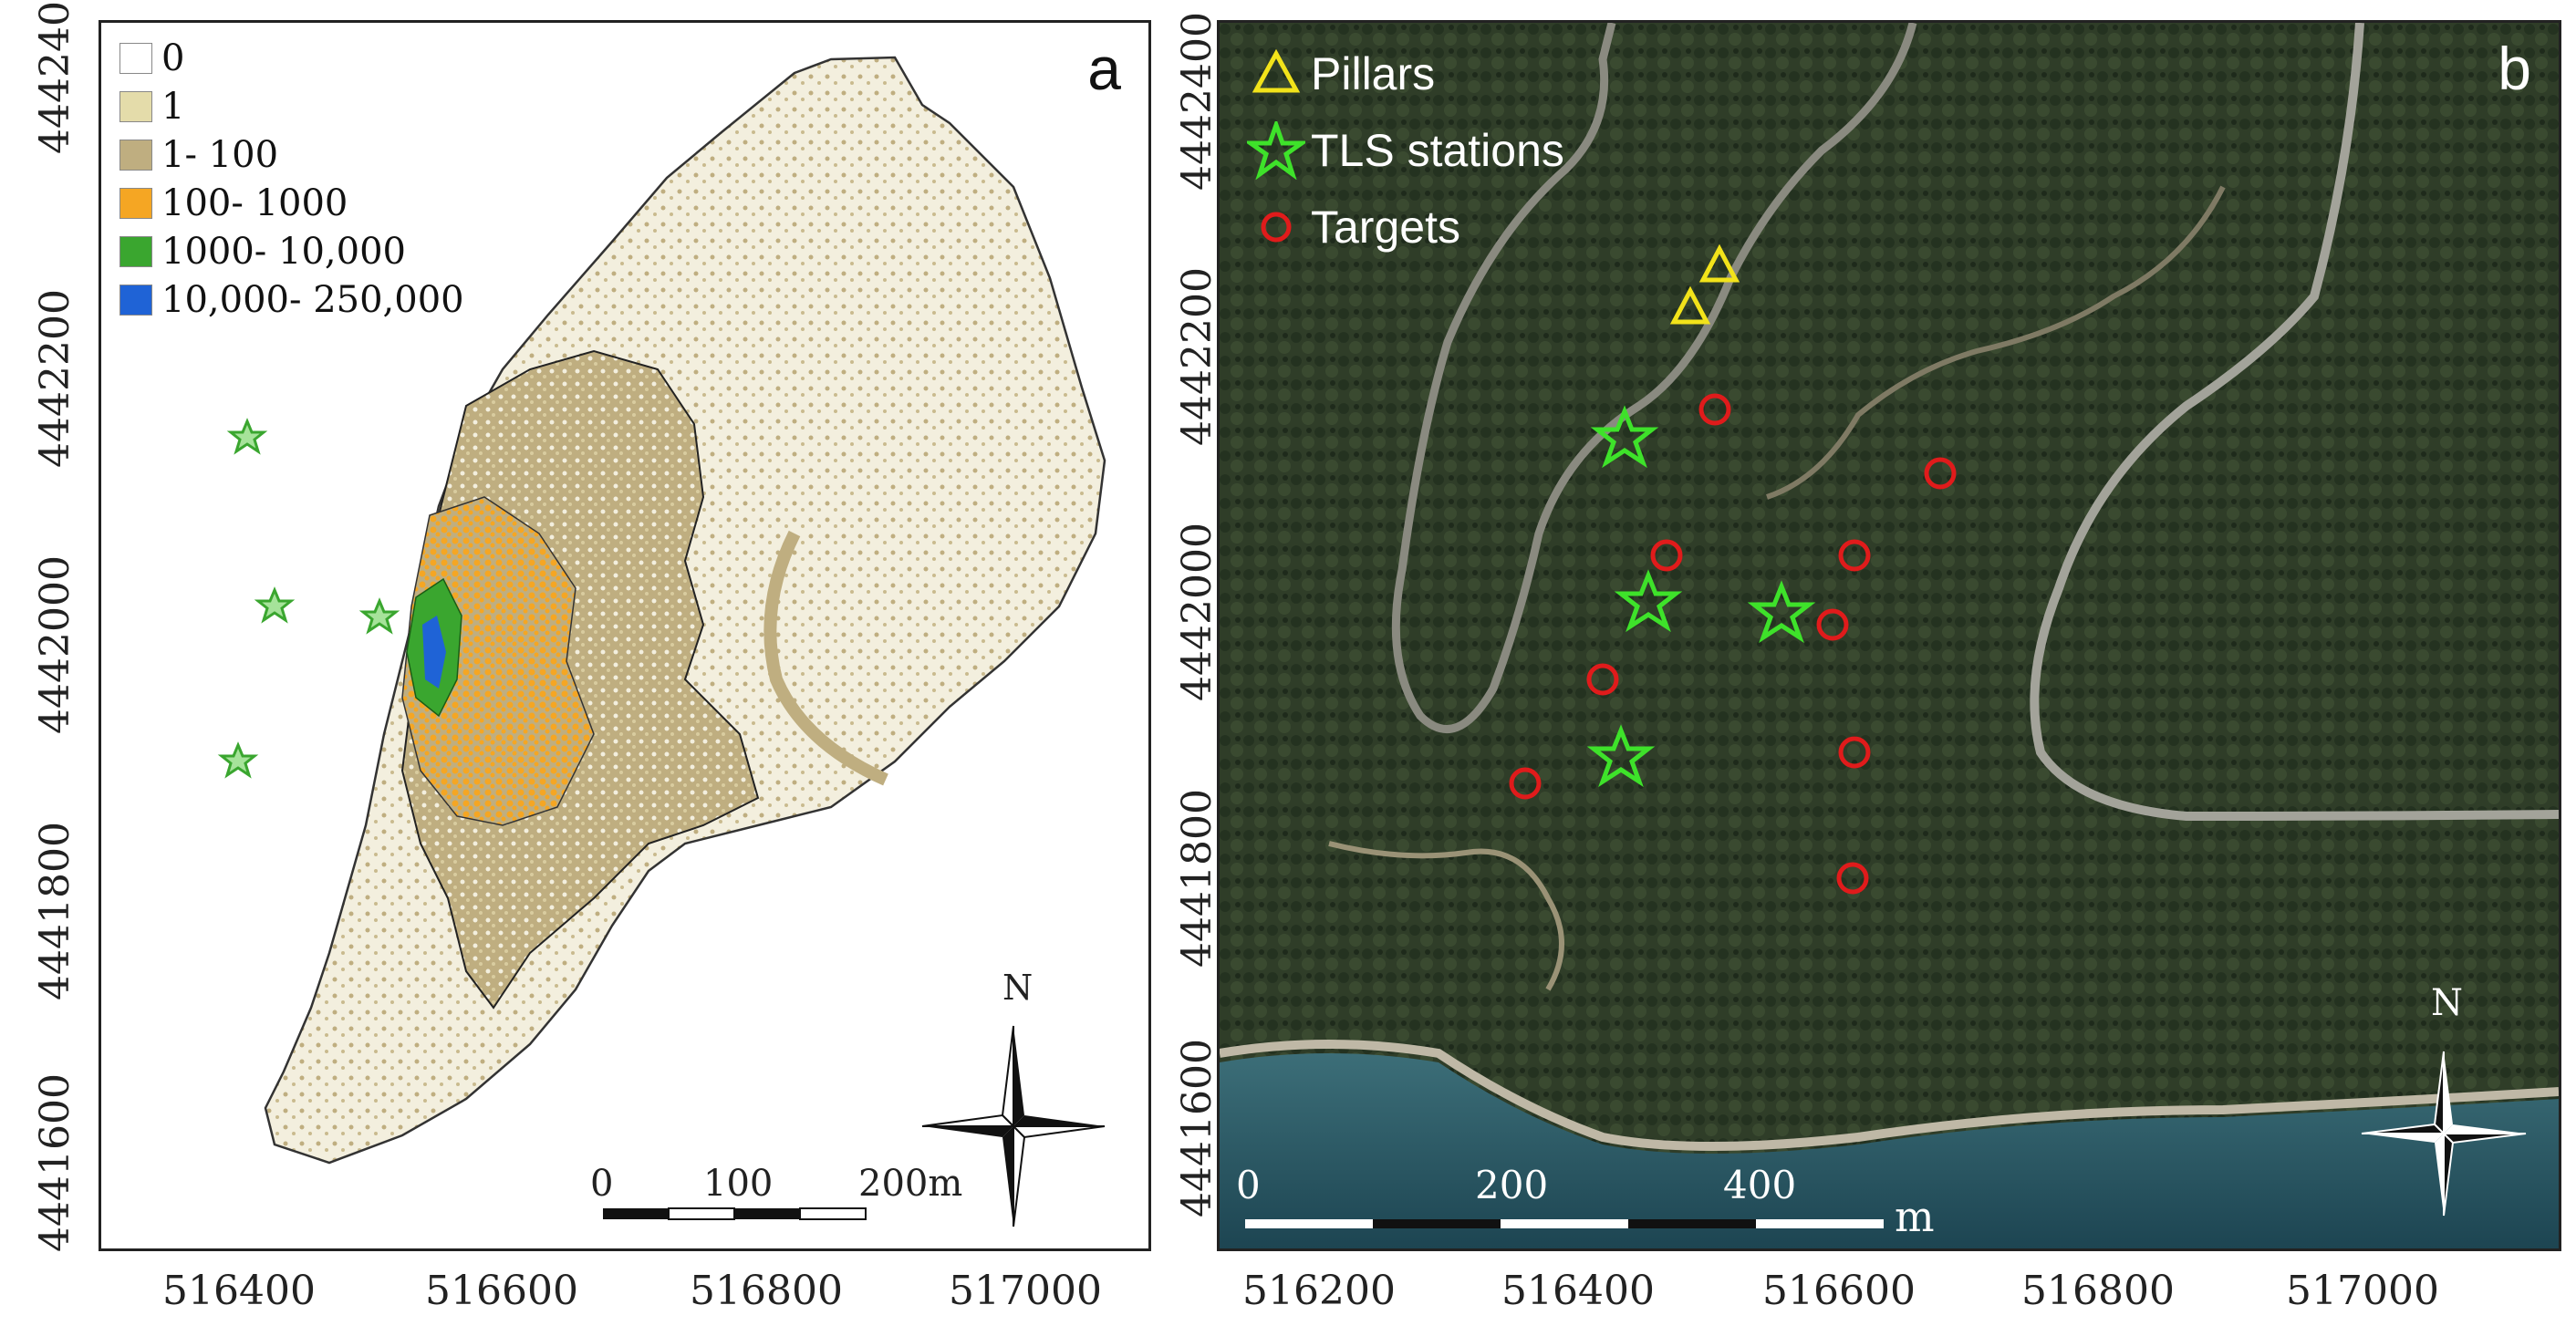  I want to click on high-displacement-zone, so click(498, 661).